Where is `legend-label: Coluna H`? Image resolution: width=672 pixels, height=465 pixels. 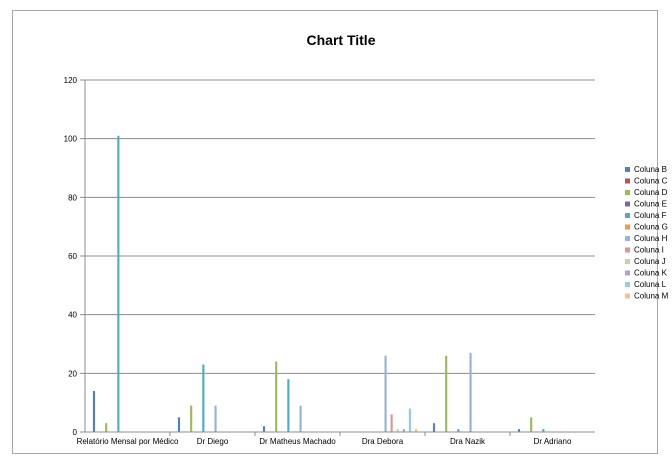 legend-label: Coluna H is located at coordinates (651, 238).